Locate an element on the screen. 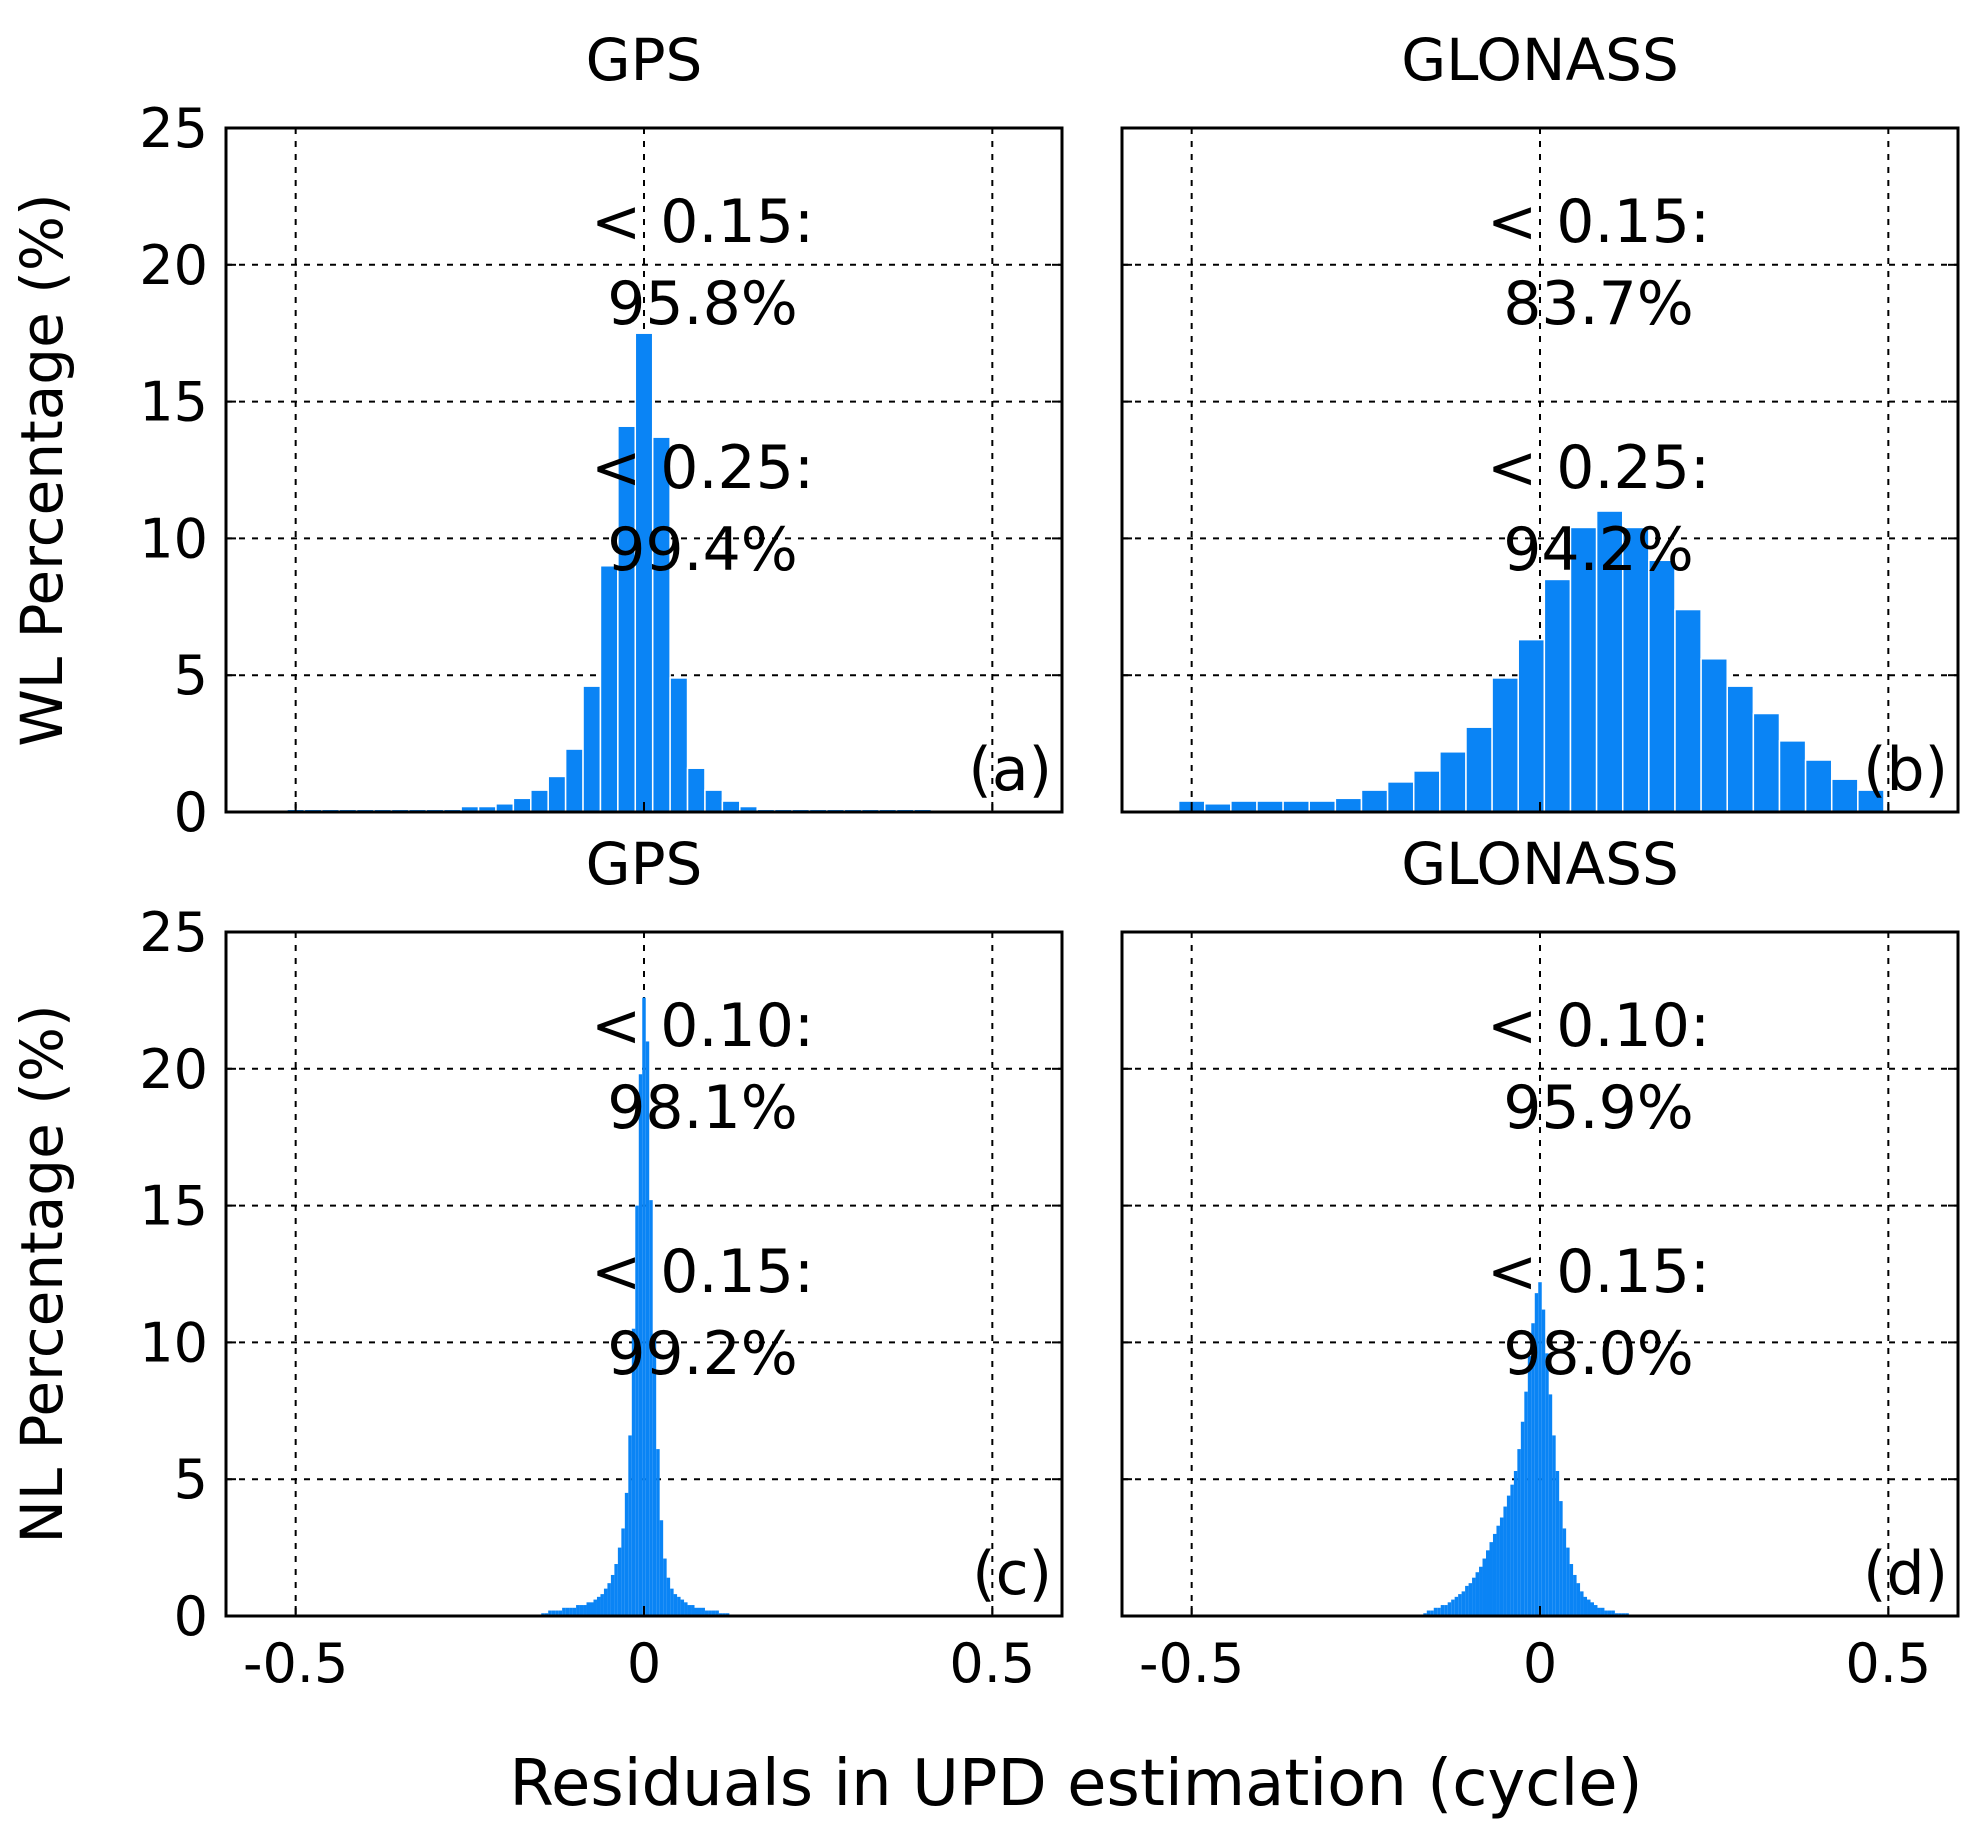 This screenshot has height=1846, width=1987. common-x-axis-label: Residuals in UPD estimation (cycle) is located at coordinates (1075, 1784).